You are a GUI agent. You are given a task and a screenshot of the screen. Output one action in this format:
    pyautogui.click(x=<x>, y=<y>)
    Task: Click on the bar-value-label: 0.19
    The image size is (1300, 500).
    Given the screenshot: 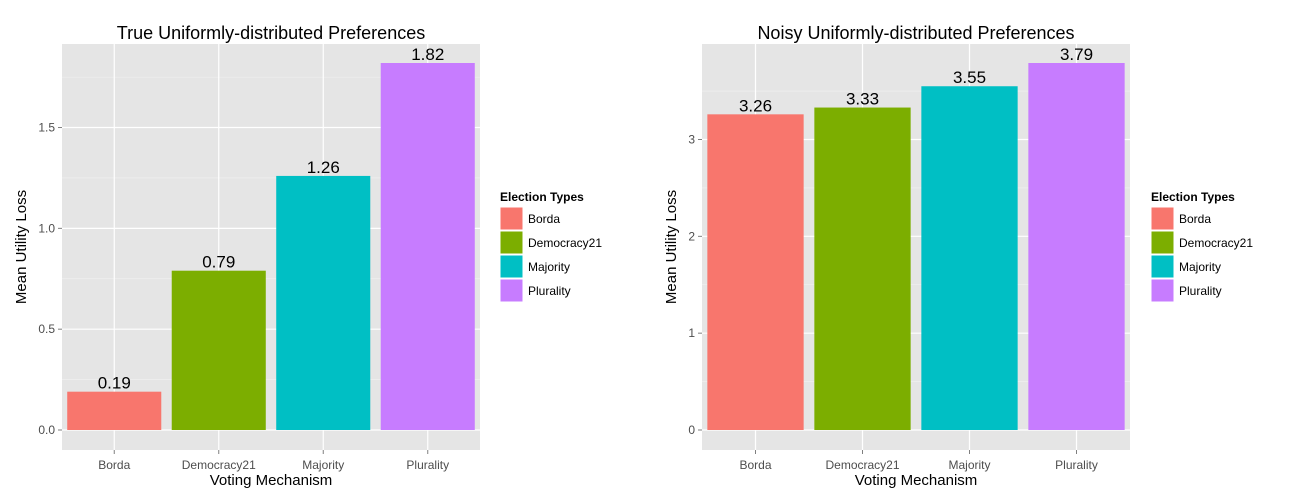 What is the action you would take?
    pyautogui.click(x=114, y=383)
    